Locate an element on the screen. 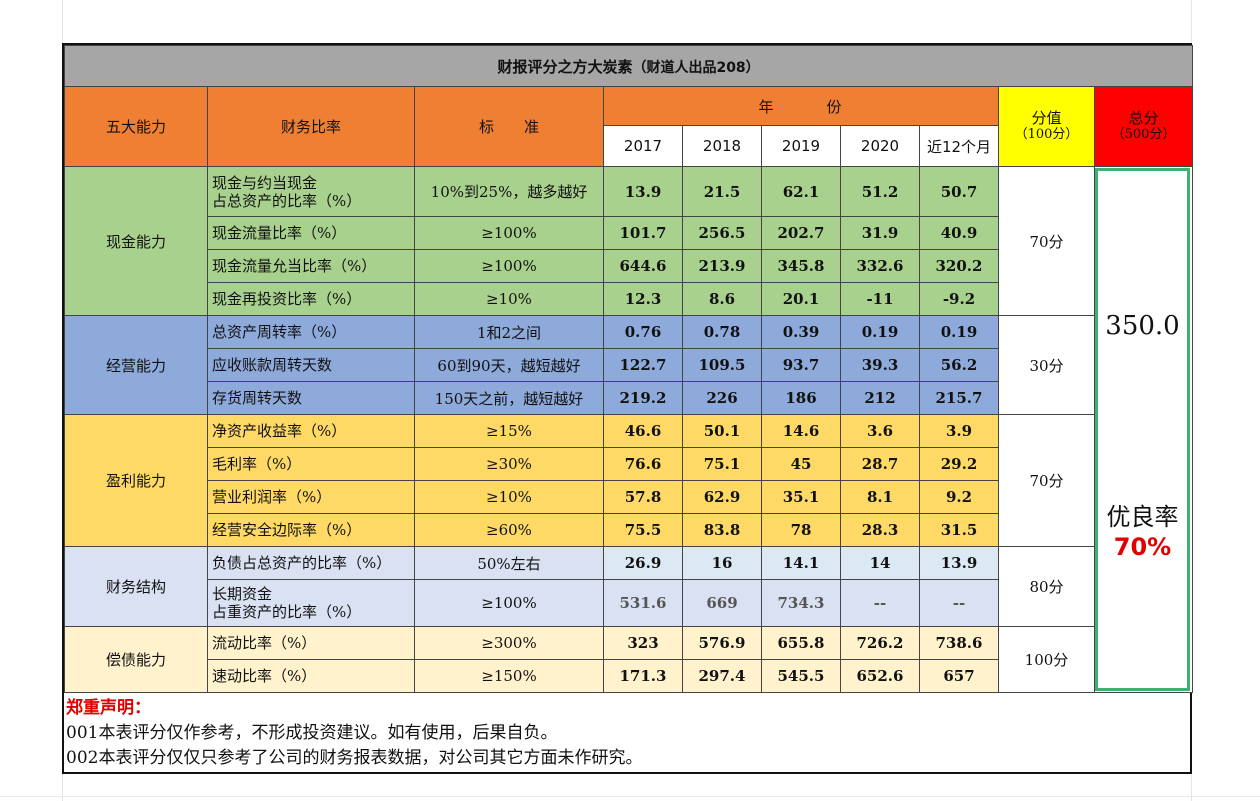 Image resolution: width=1260 pixels, height=801 pixels. value-cell: 226 is located at coordinates (722, 398).